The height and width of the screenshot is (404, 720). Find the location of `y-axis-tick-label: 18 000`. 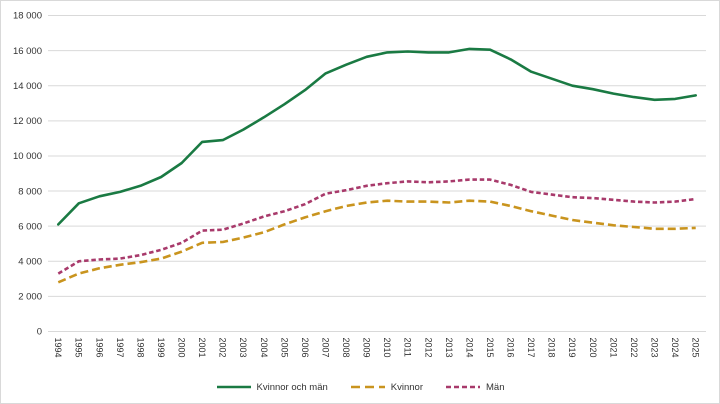

y-axis-tick-label: 18 000 is located at coordinates (27, 16).